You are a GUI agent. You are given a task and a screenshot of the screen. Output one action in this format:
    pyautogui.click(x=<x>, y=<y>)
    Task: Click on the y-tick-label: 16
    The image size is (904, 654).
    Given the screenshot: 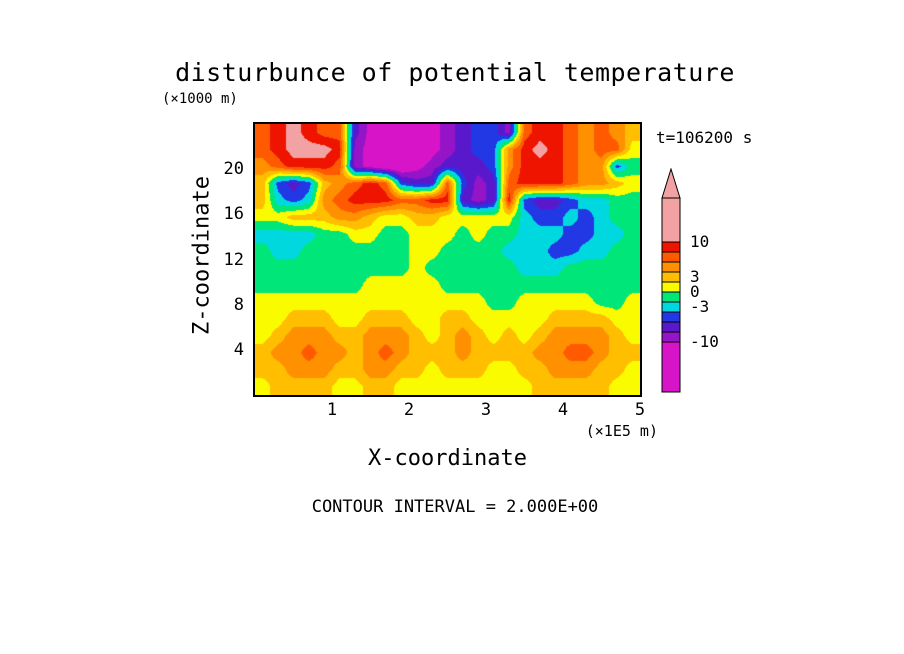 What is the action you would take?
    pyautogui.click(x=233, y=214)
    